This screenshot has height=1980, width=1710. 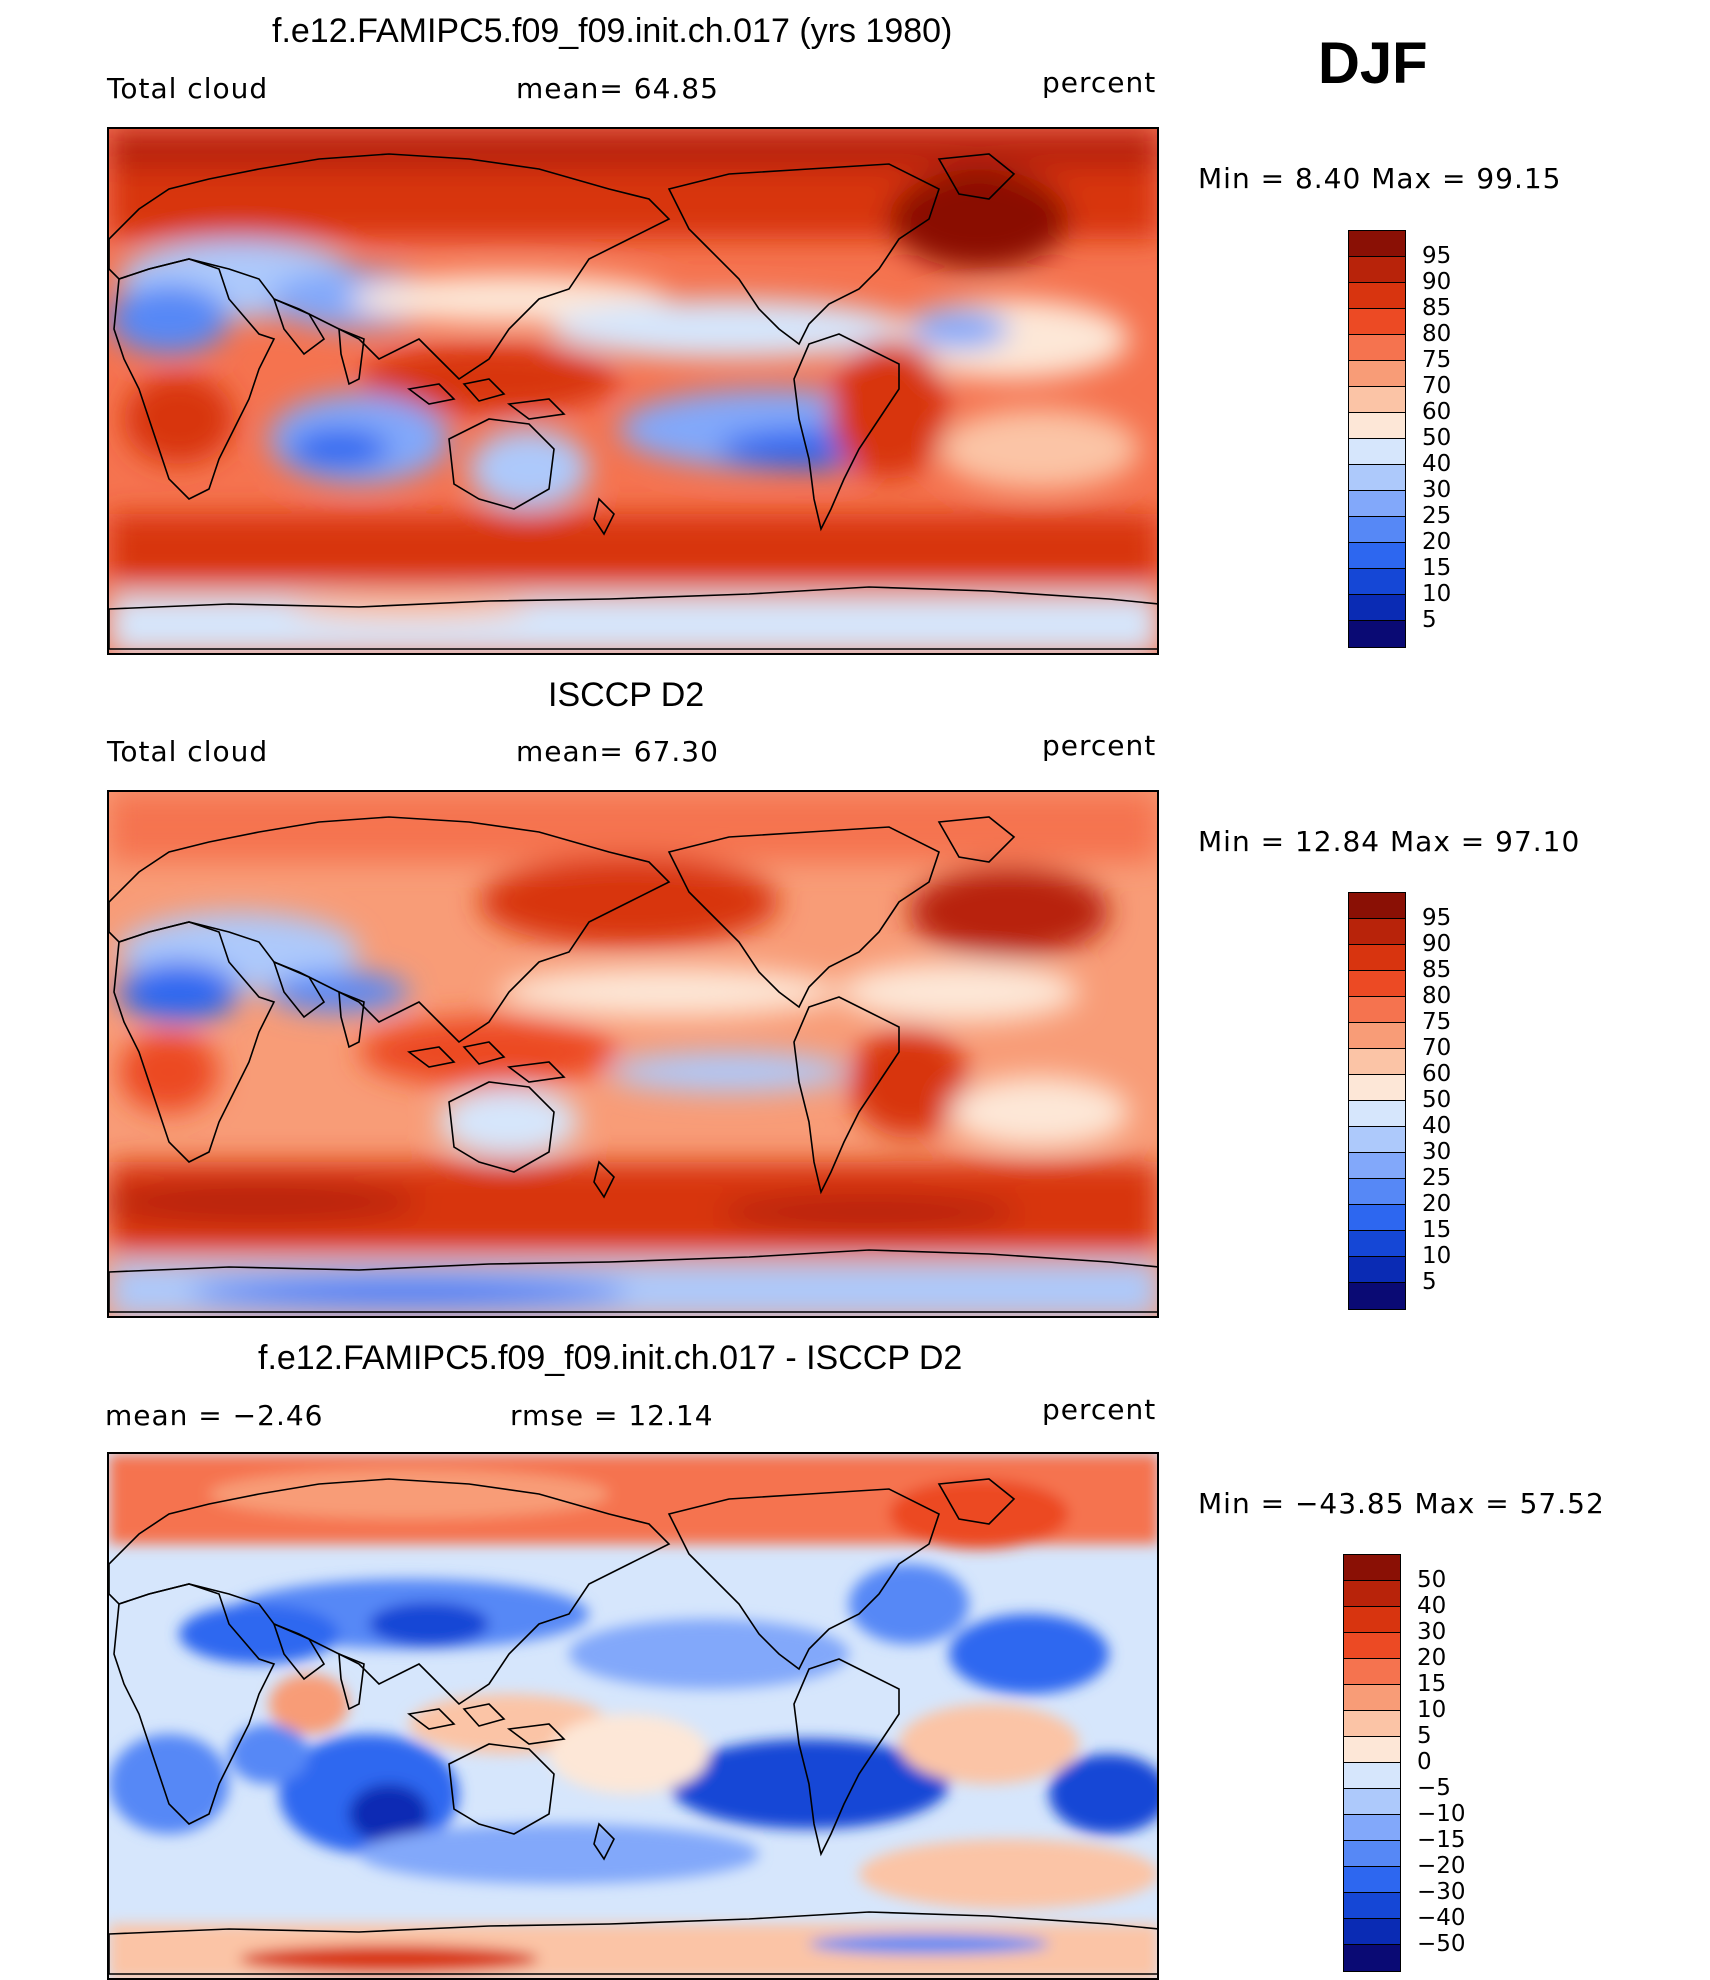 What do you see at coordinates (626, 695) in the screenshot?
I see `panel2-title: ISCCP D2` at bounding box center [626, 695].